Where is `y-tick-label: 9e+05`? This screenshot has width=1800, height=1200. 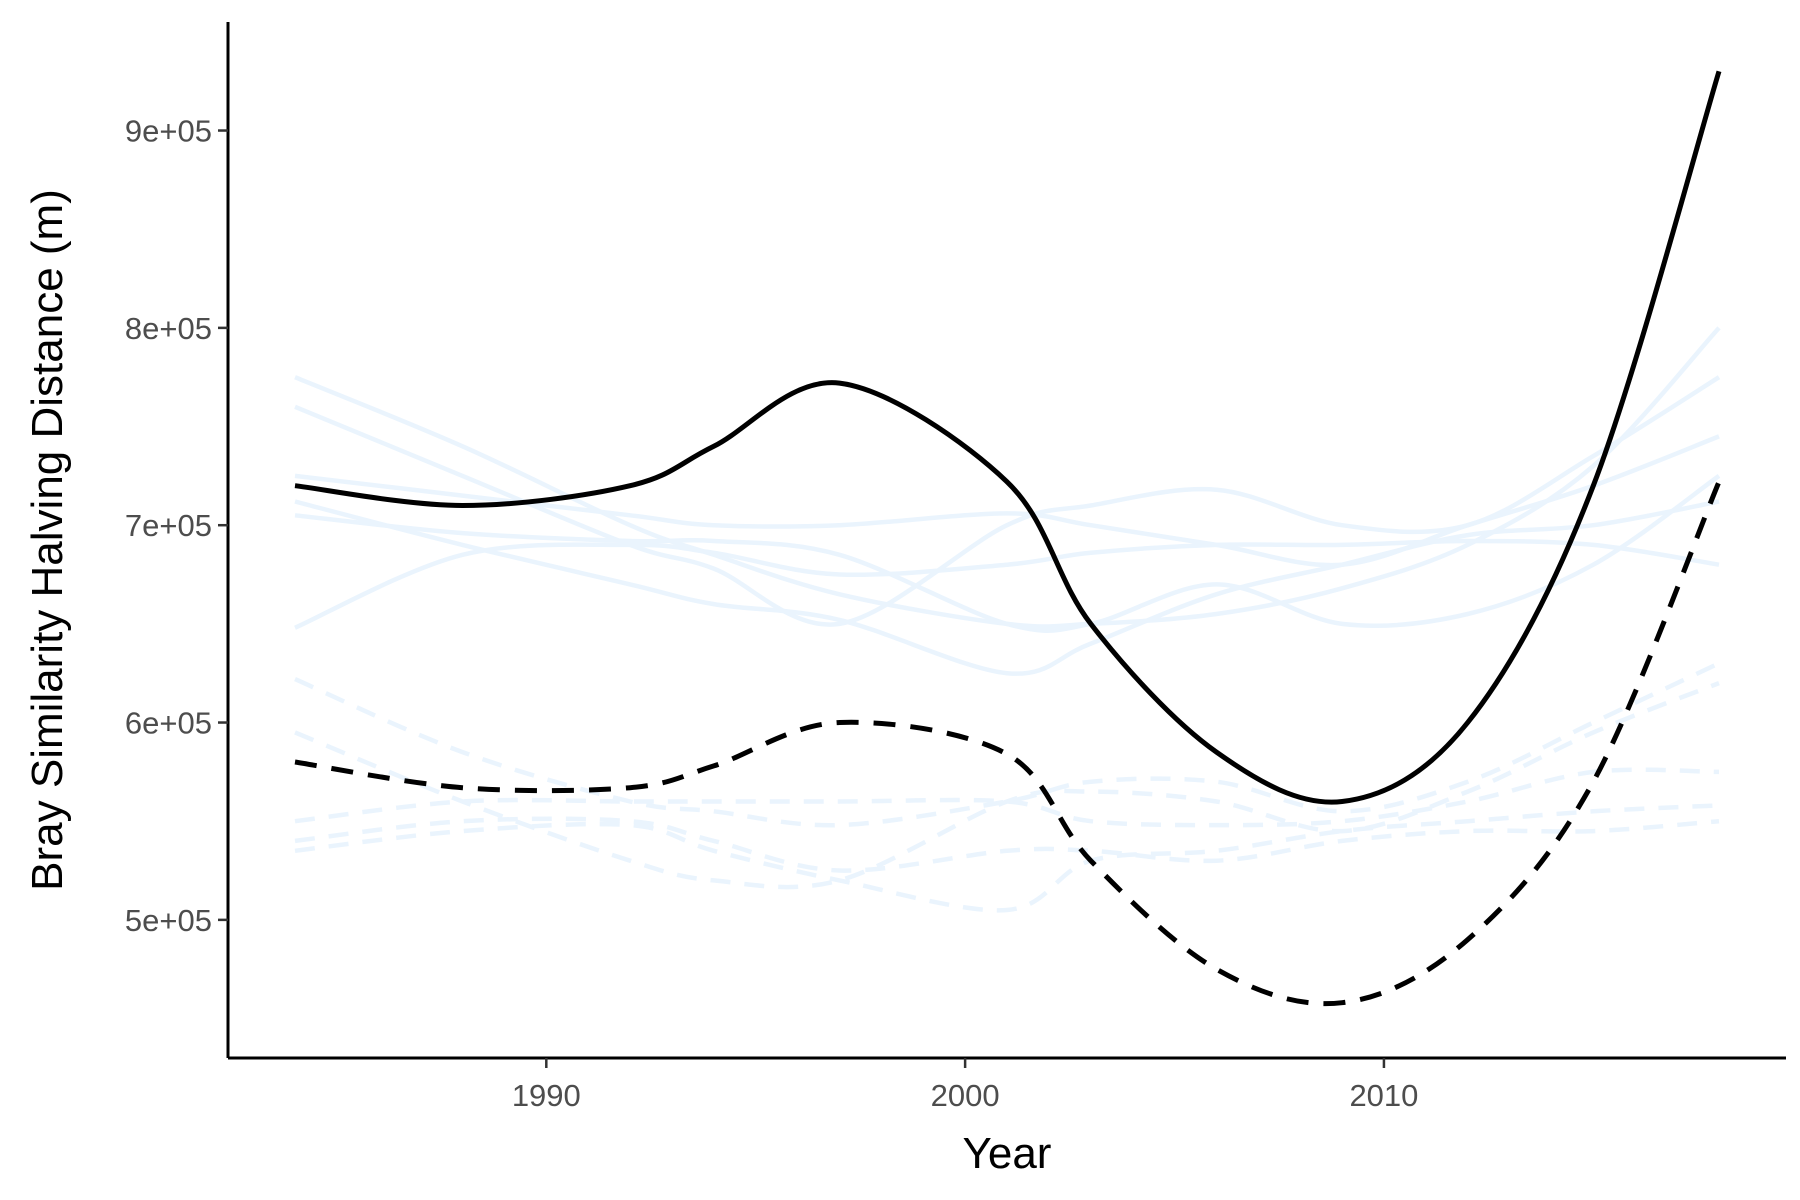 y-tick-label: 9e+05 is located at coordinates (168, 131).